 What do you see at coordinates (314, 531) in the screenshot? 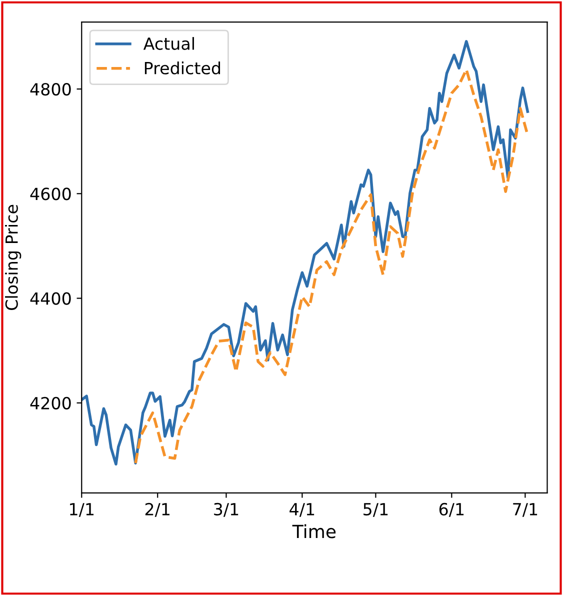
I see `x-axis-title: Time` at bounding box center [314, 531].